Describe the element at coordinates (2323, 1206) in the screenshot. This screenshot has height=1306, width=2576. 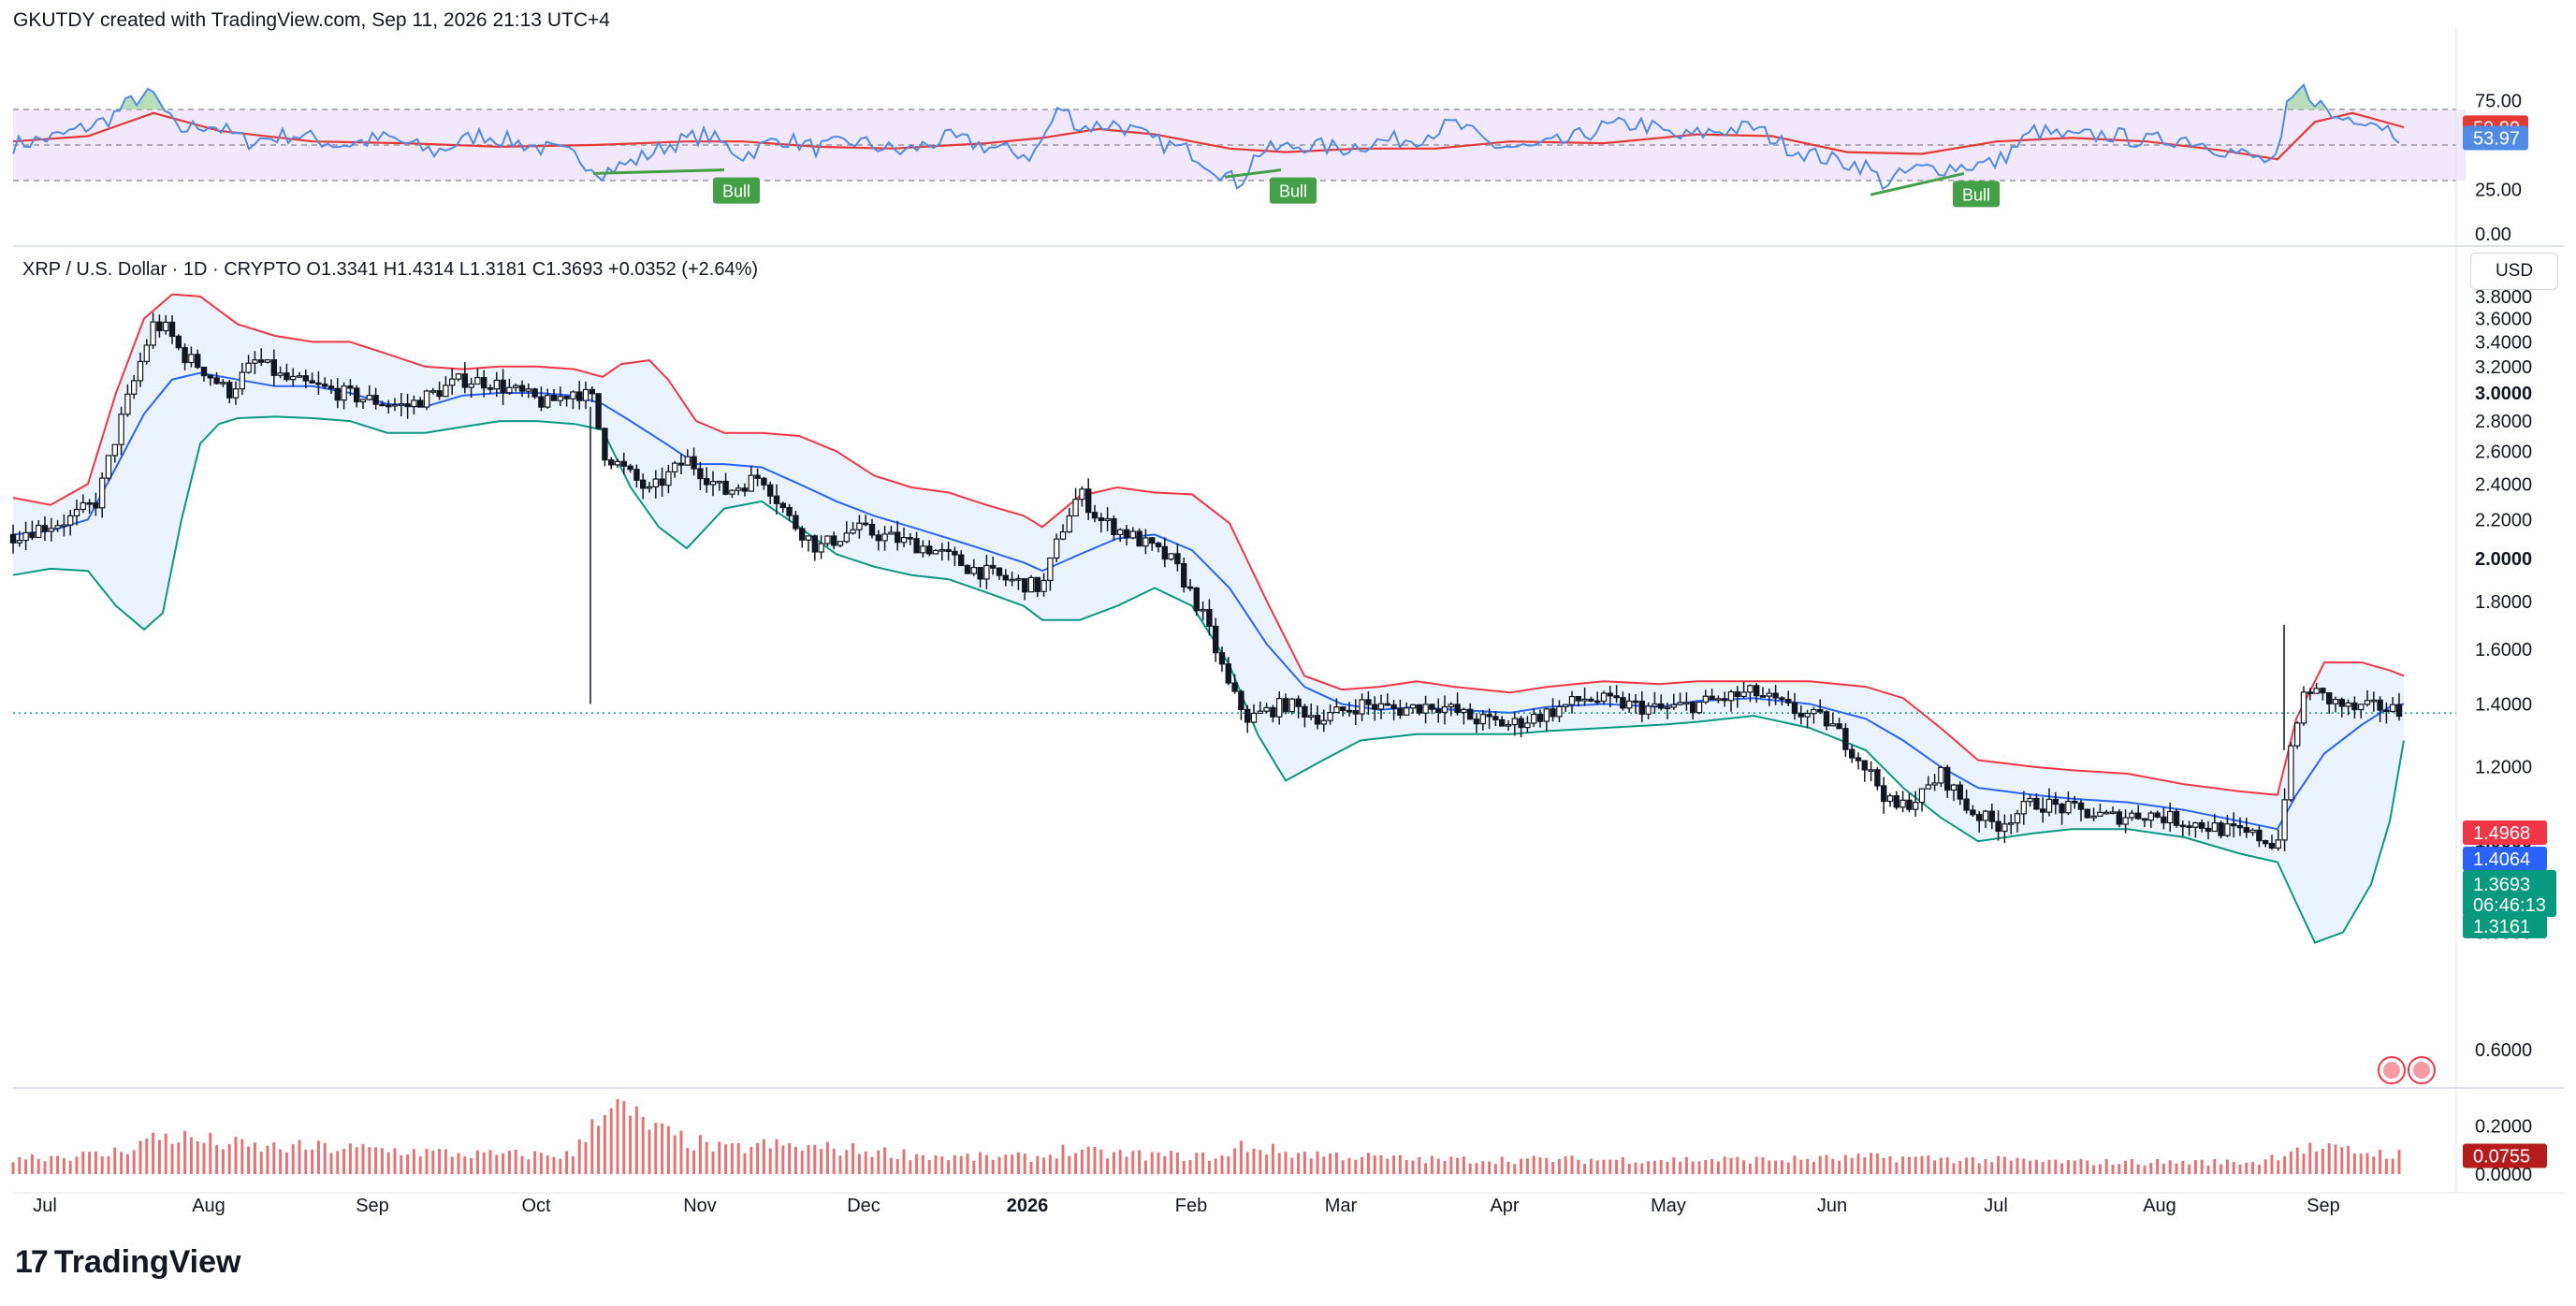
I see `time-axis-label: Sep` at that location.